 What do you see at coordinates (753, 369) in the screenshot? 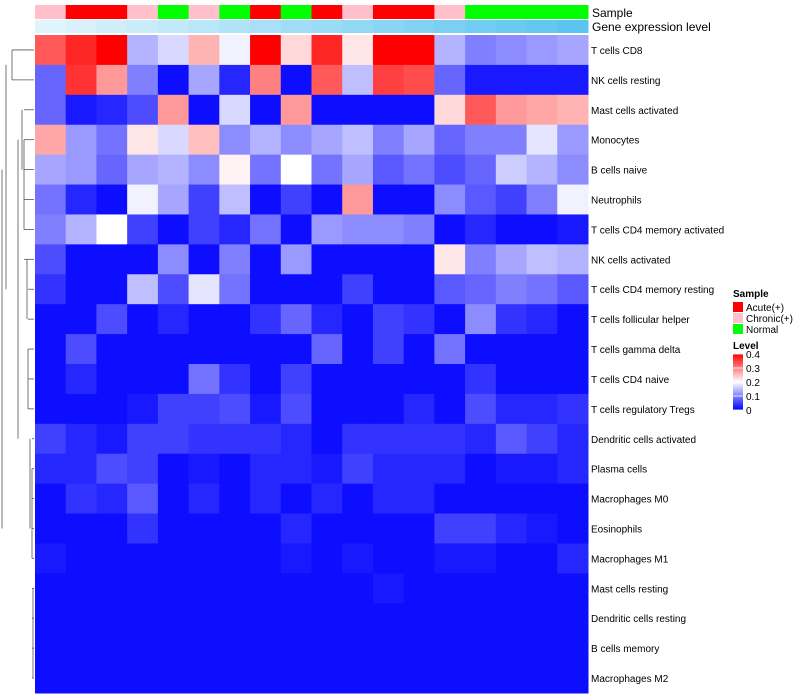
I see `level-tick-label: 0.3` at bounding box center [753, 369].